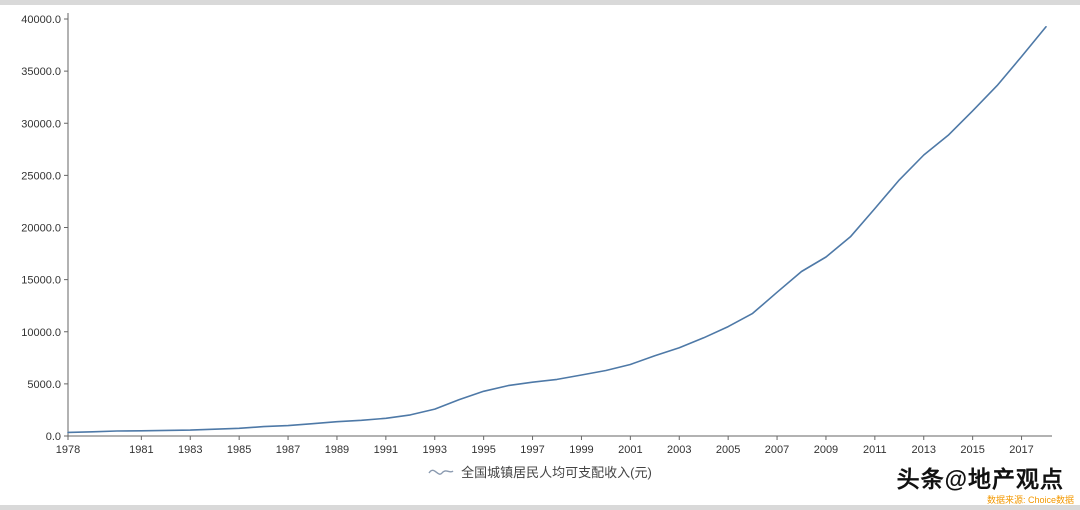 The image size is (1080, 510). What do you see at coordinates (141, 450) in the screenshot?
I see `svg-text: 1981` at bounding box center [141, 450].